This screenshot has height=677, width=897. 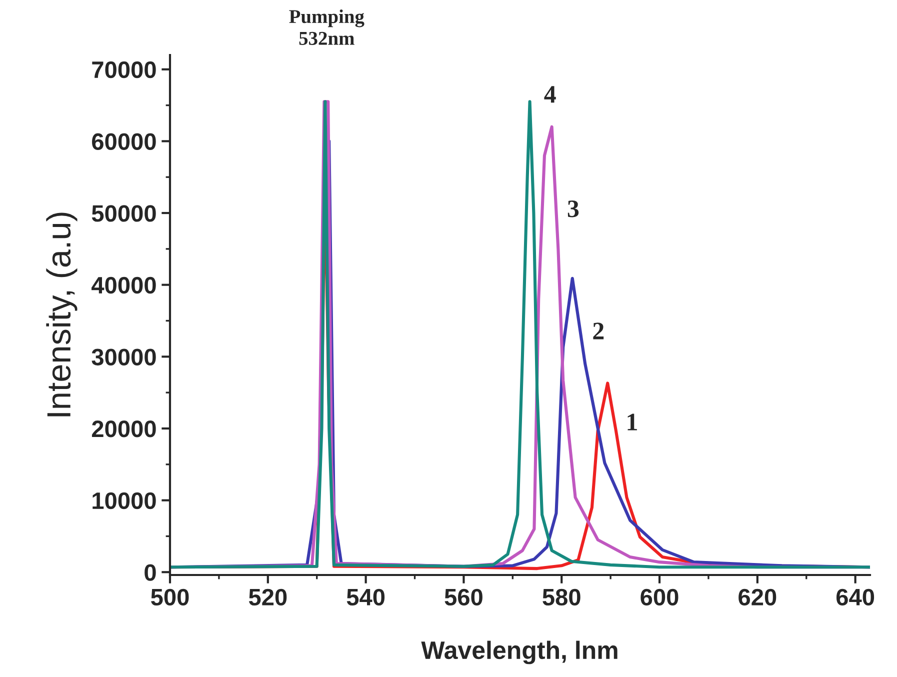 I want to click on annotation: 2, so click(x=598, y=331).